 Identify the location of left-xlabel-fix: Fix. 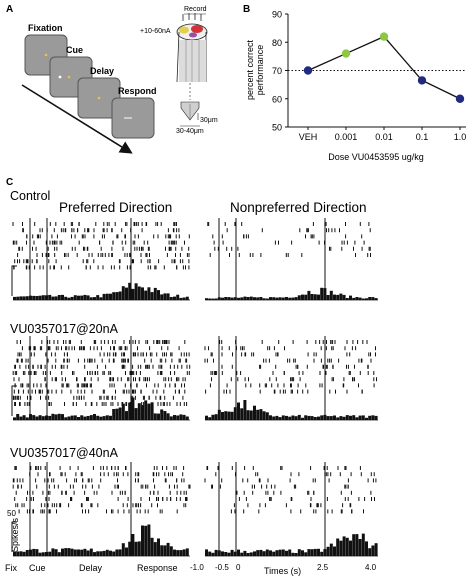
(11, 568).